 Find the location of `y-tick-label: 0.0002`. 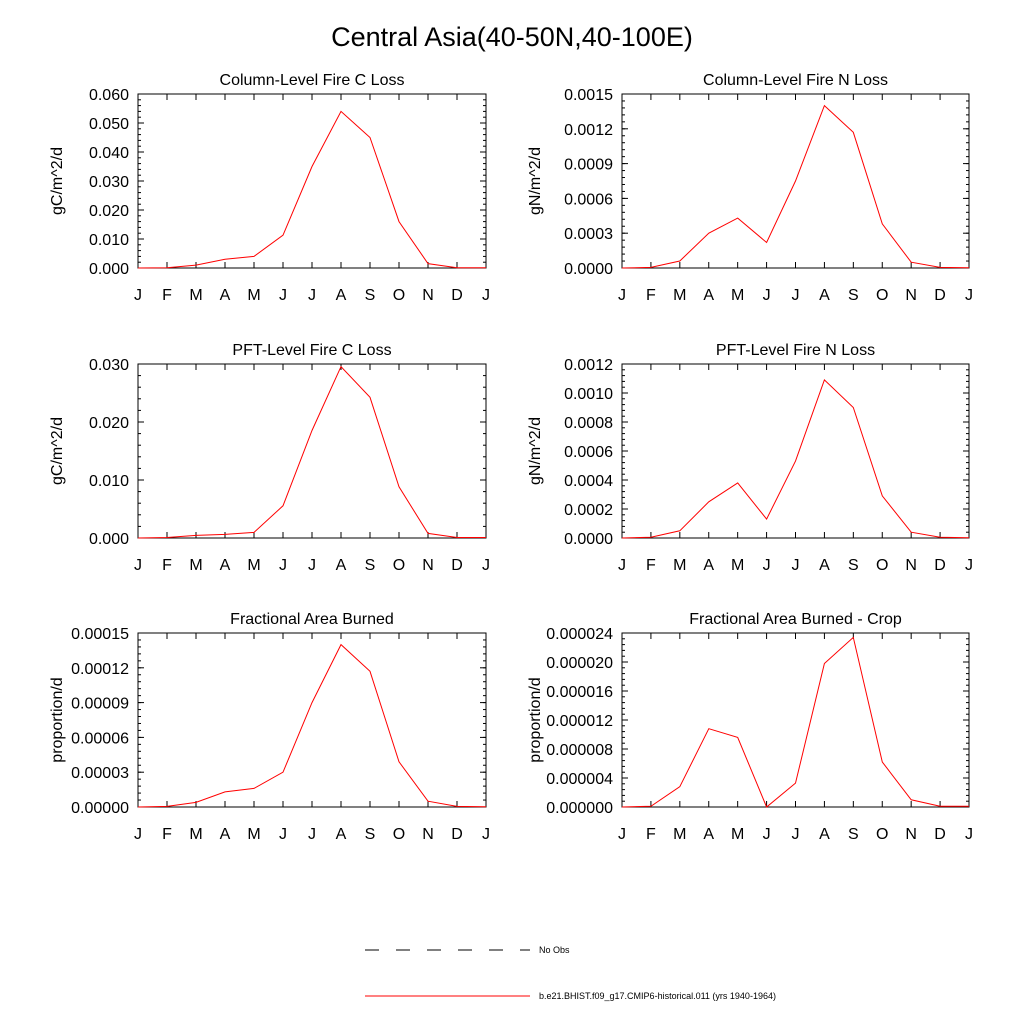

y-tick-label: 0.0002 is located at coordinates (588, 510).